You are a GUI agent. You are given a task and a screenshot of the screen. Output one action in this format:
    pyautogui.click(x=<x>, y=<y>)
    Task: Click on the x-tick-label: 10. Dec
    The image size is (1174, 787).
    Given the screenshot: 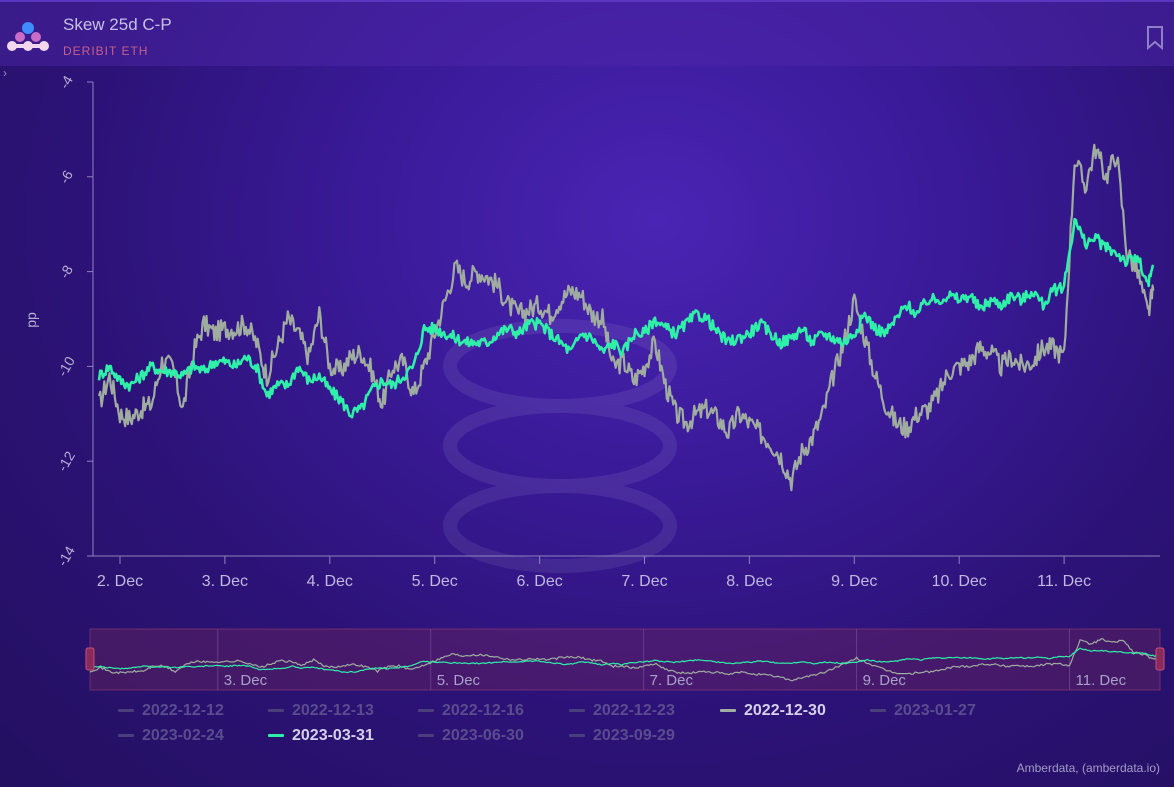 What is the action you would take?
    pyautogui.click(x=959, y=581)
    